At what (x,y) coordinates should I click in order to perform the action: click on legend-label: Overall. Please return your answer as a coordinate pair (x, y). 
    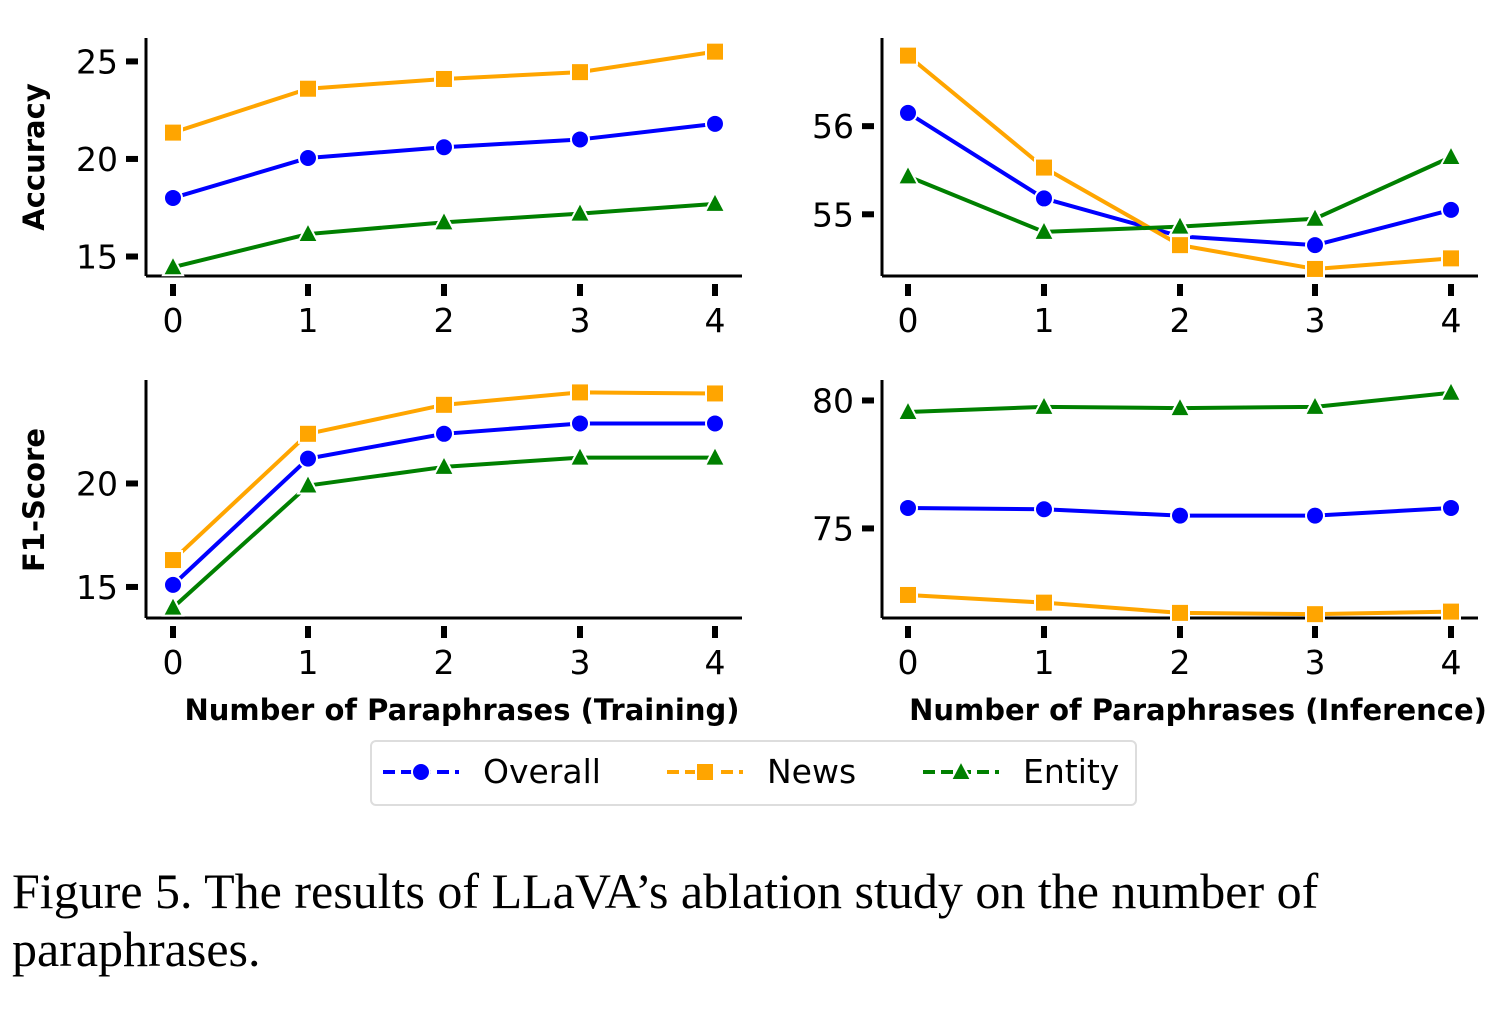
    Looking at the image, I should click on (542, 771).